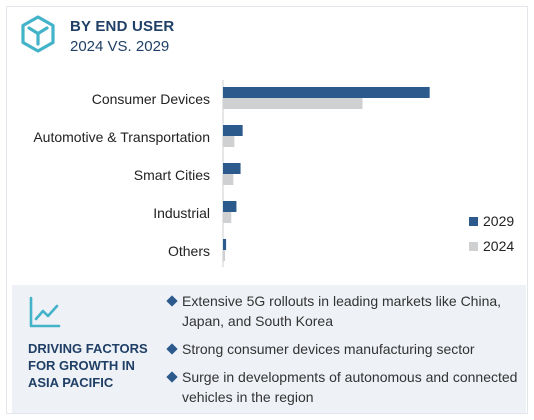 Image resolution: width=534 pixels, height=420 pixels. I want to click on category-label: Others, so click(189, 251).